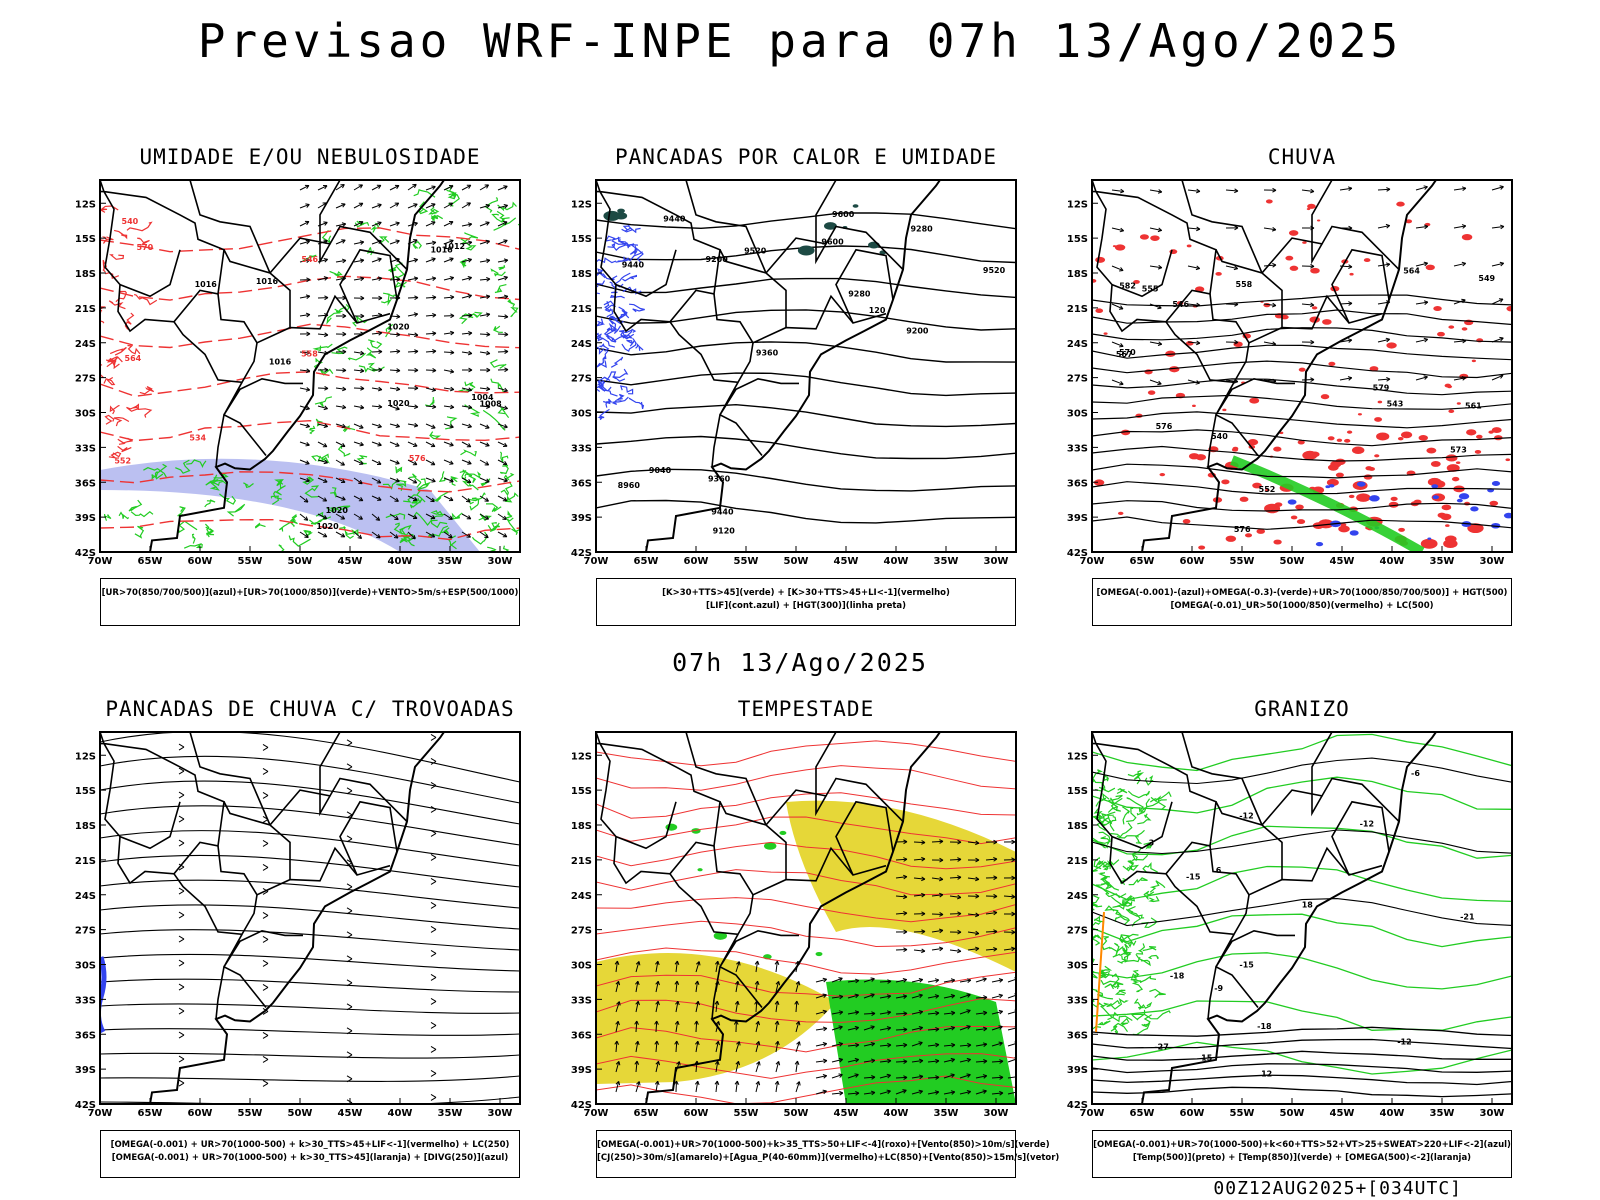  What do you see at coordinates (309, 259) in the screenshot?
I see `contour-label: 546` at bounding box center [309, 259].